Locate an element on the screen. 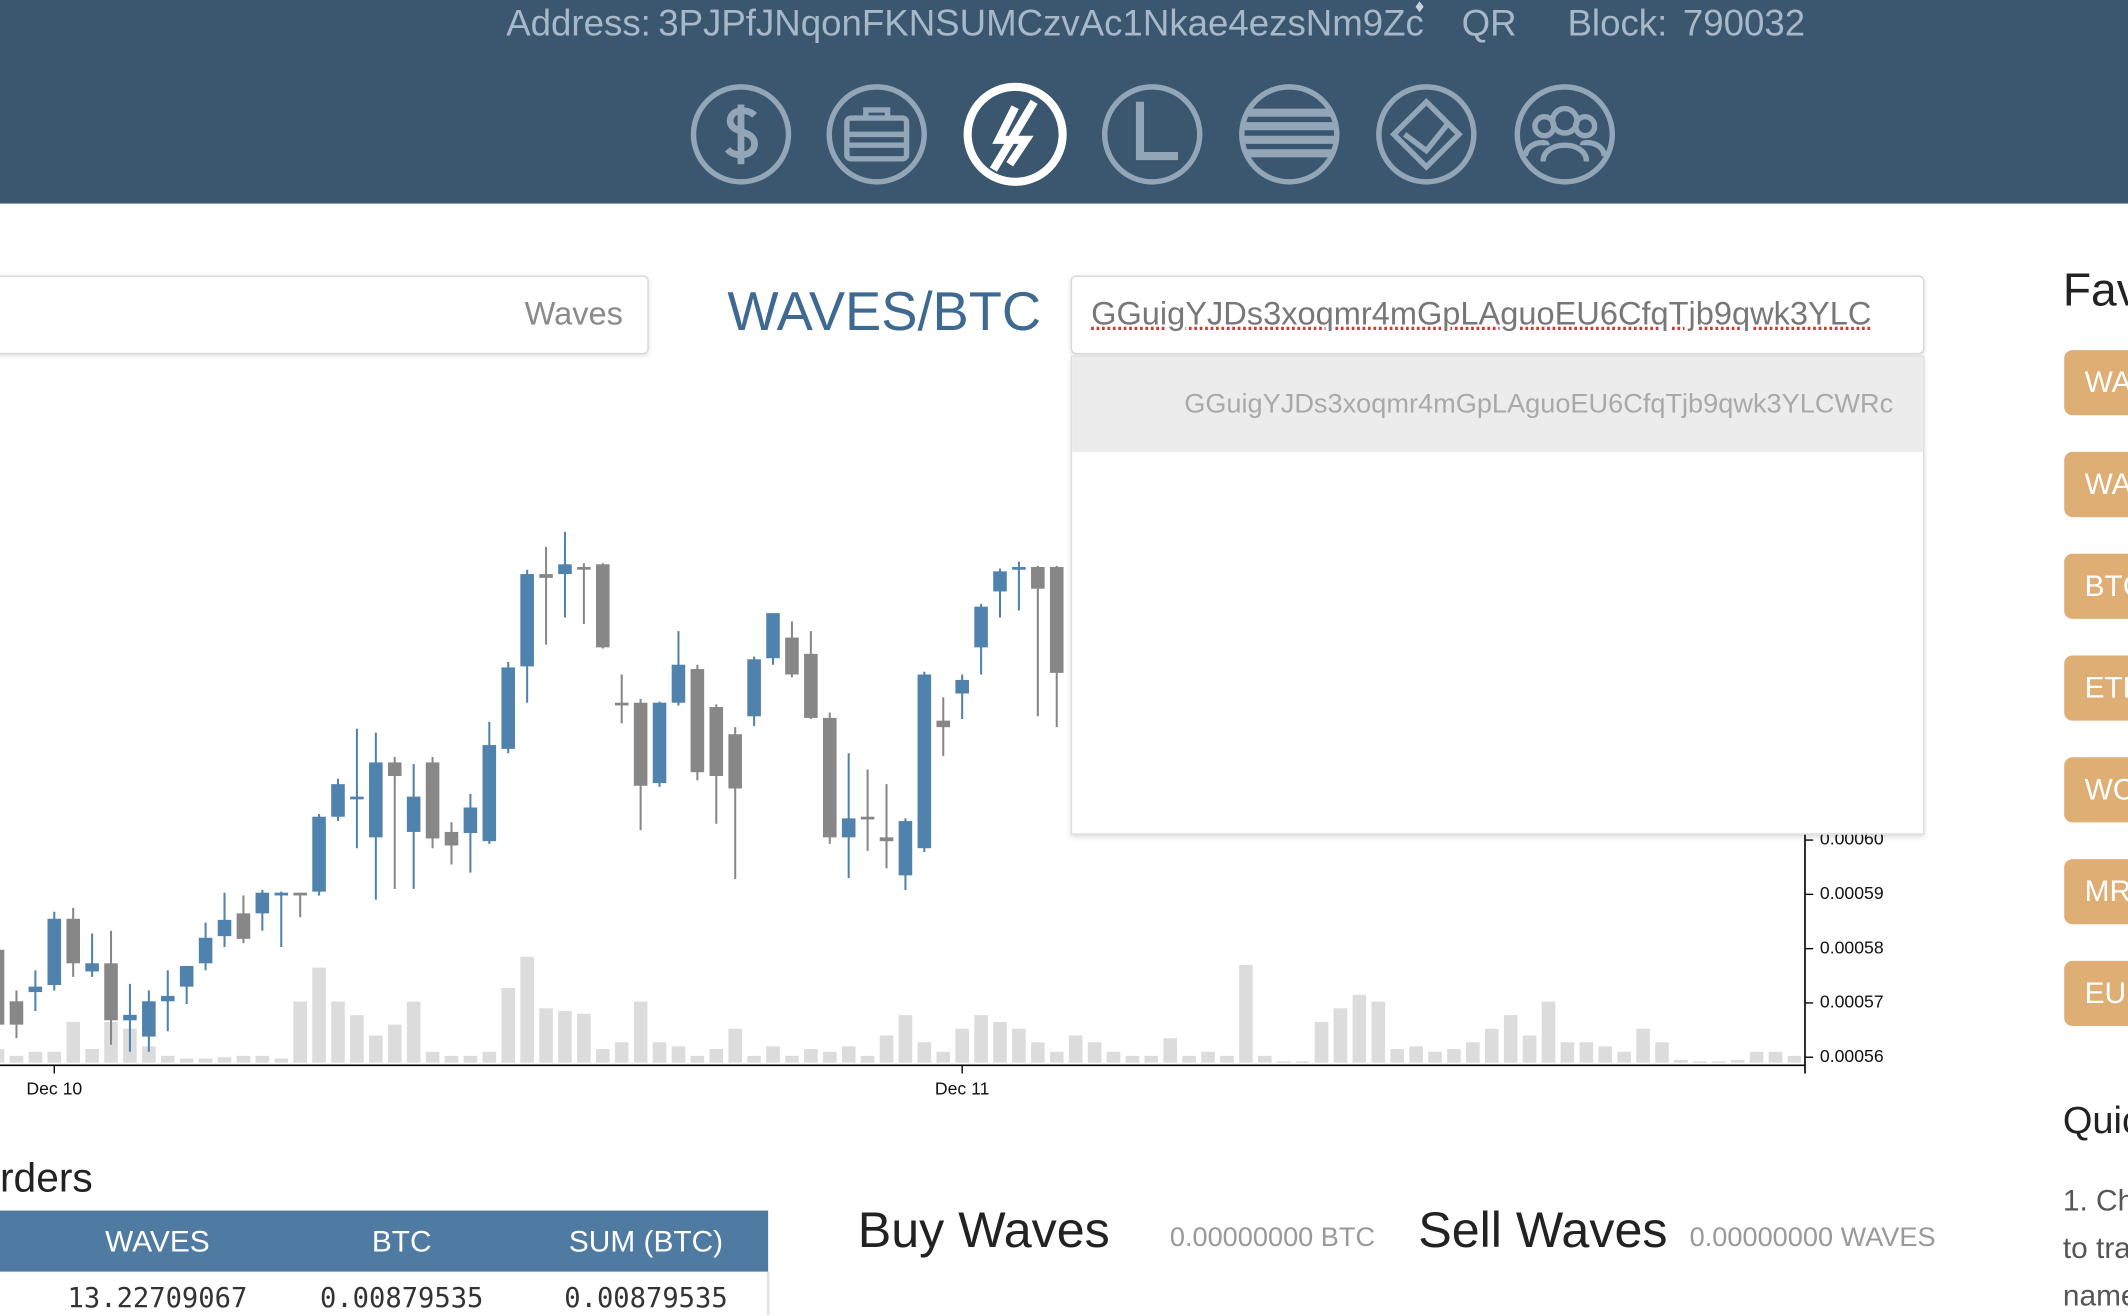 This screenshot has width=2128, height=1316. favorite-button: BTC is located at coordinates (2096, 586).